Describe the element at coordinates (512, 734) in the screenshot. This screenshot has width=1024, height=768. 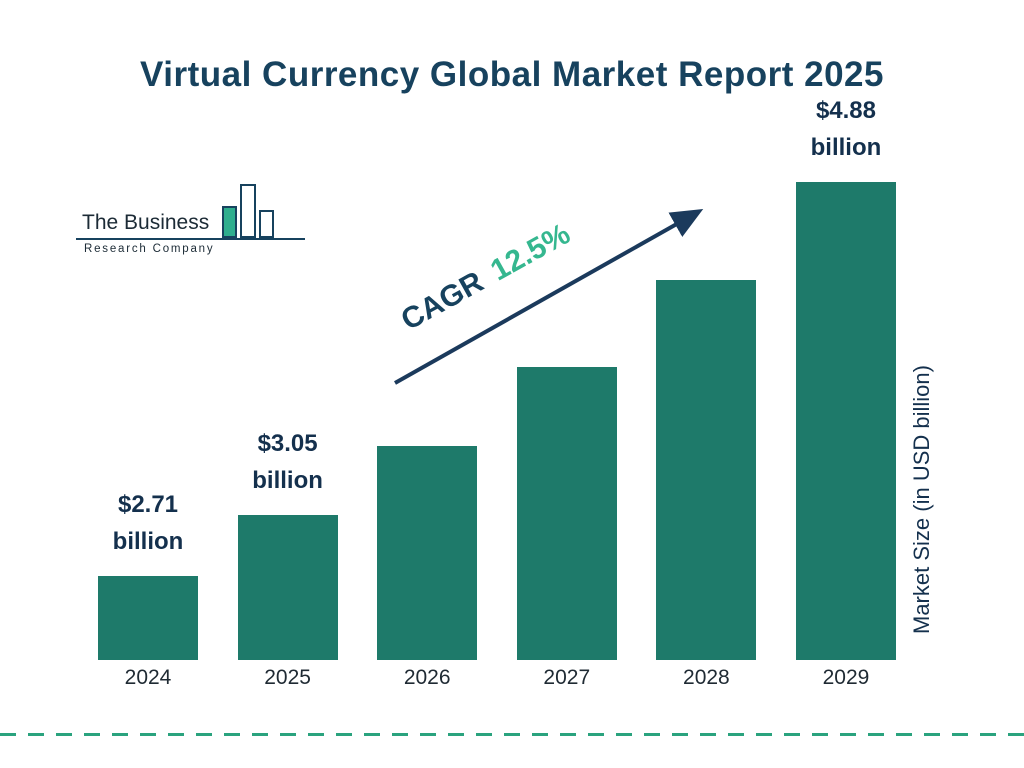
I see `bottom-dashed-divider` at that location.